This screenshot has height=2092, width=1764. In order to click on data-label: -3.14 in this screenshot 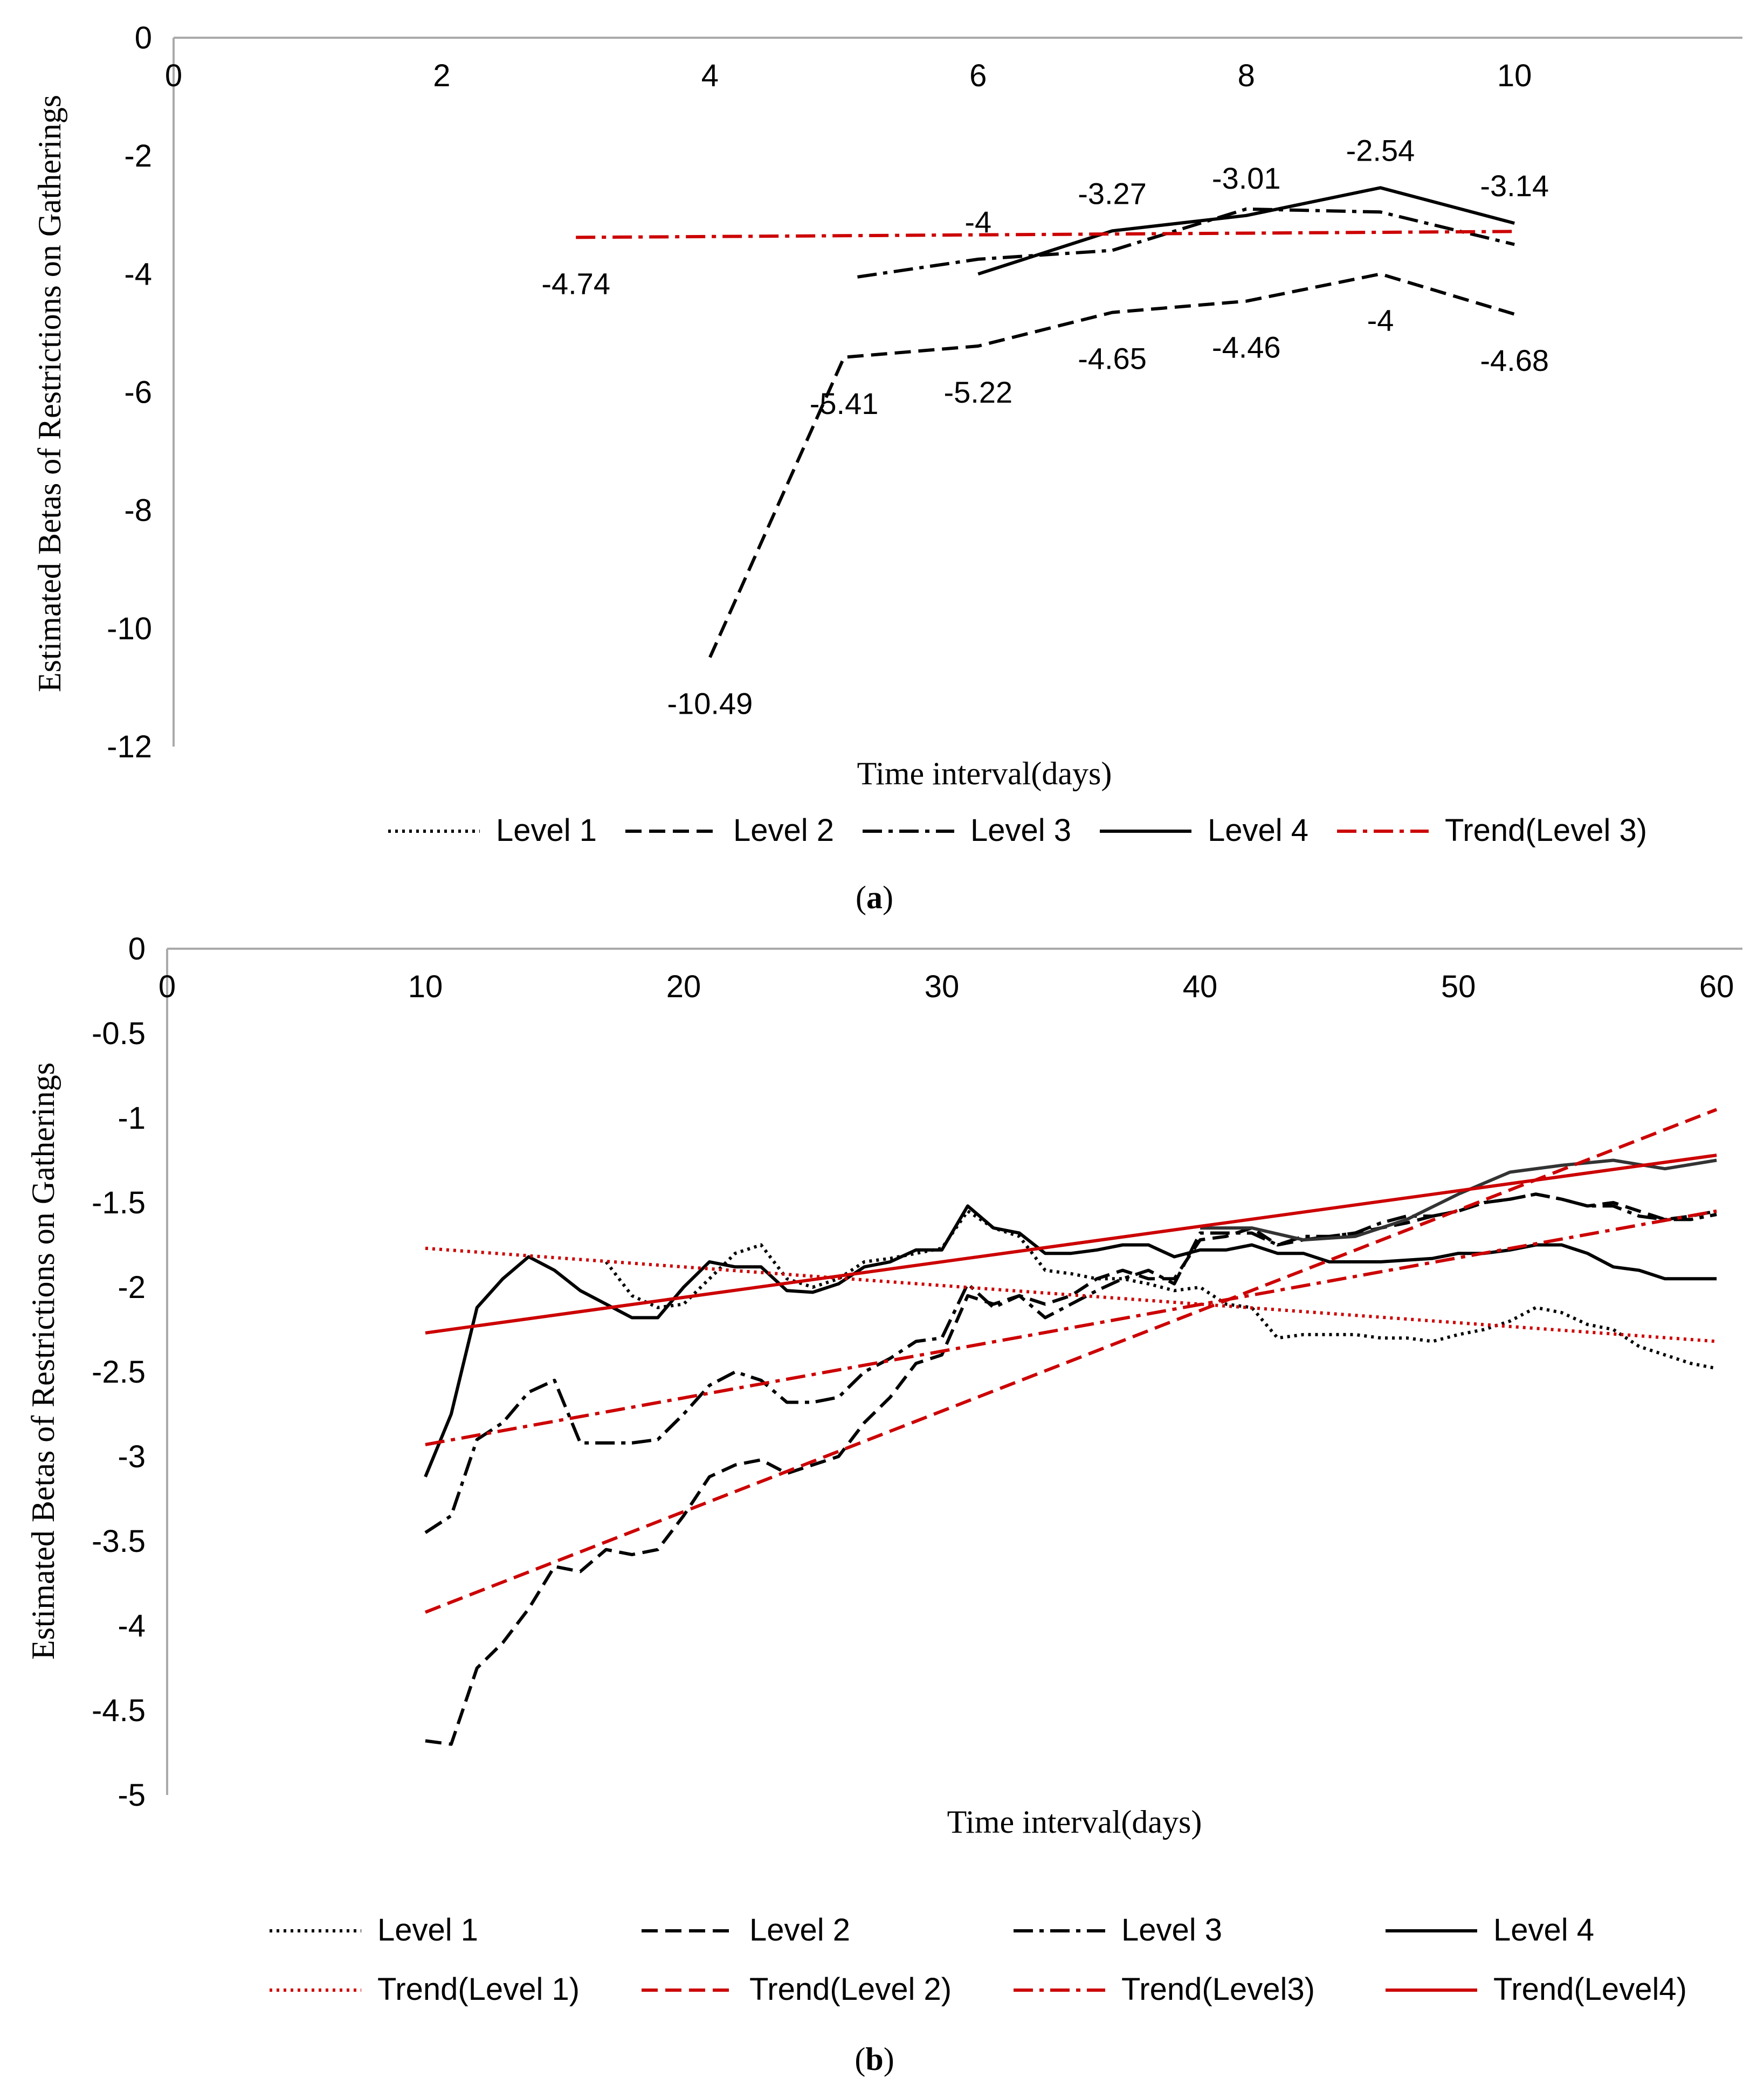, I will do `click(1514, 186)`.